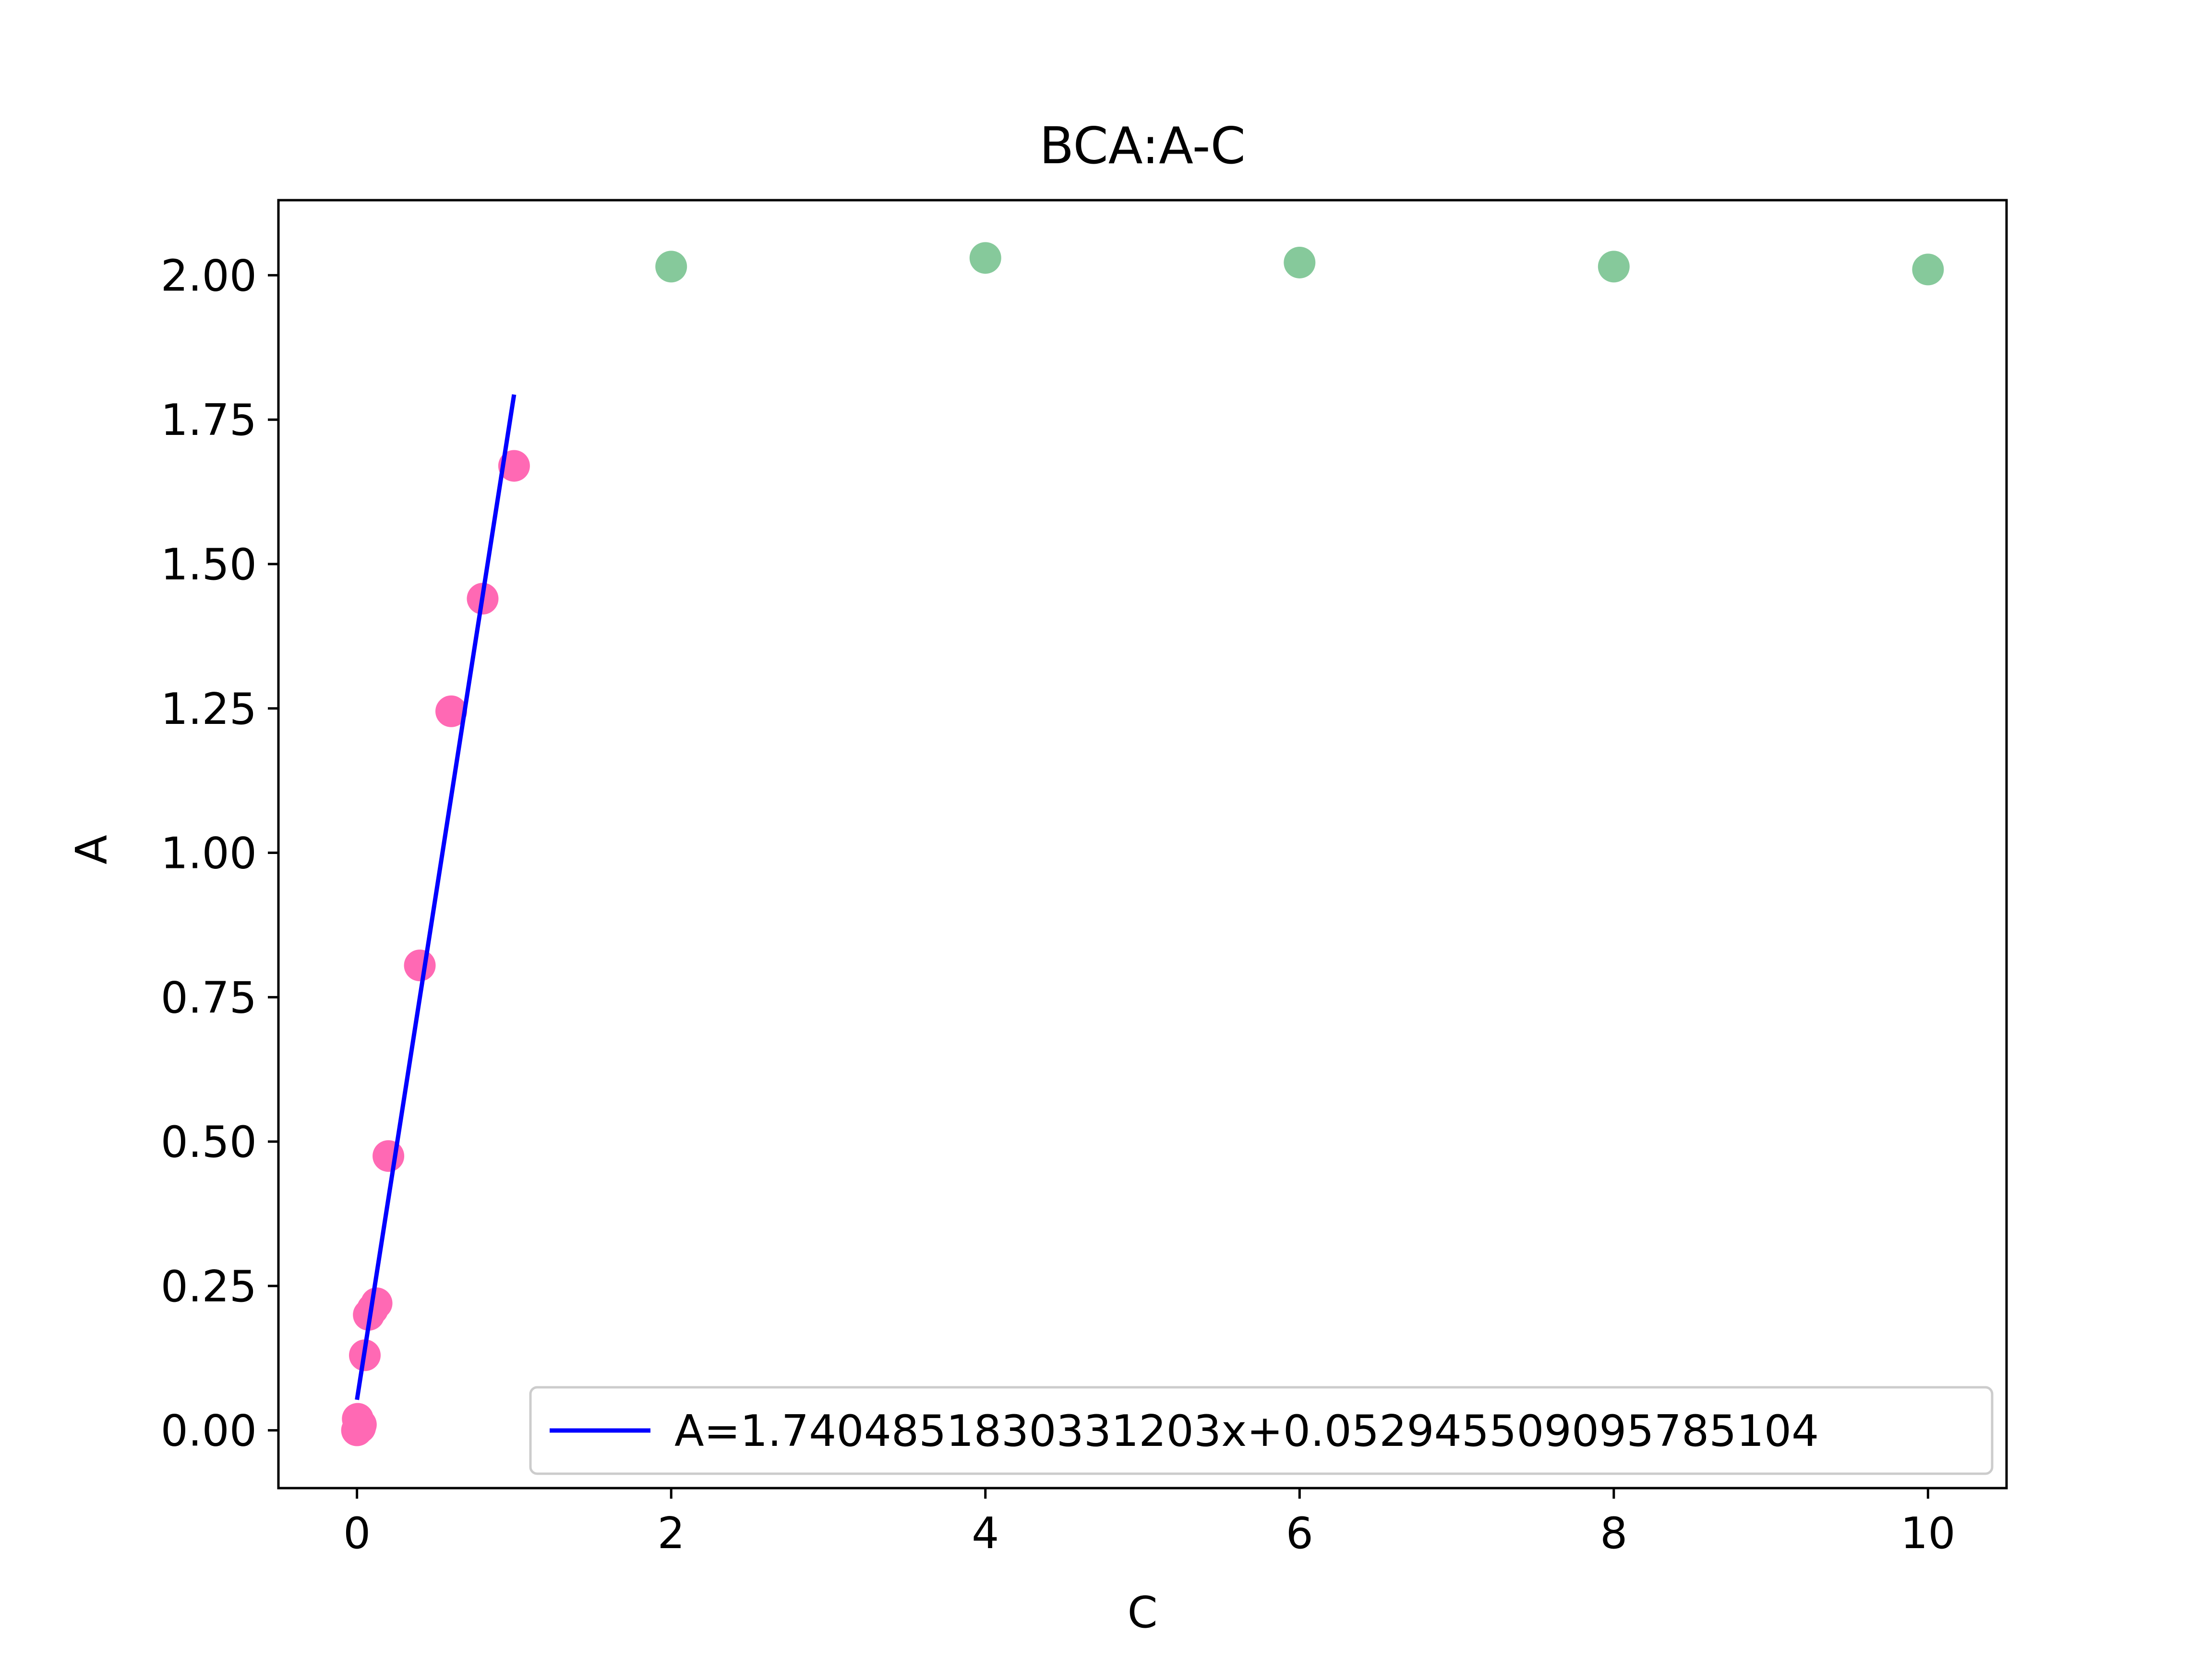 The width and height of the screenshot is (2212, 1659). Describe the element at coordinates (1142, 146) in the screenshot. I see `chart-title: BCA:A-C` at that location.